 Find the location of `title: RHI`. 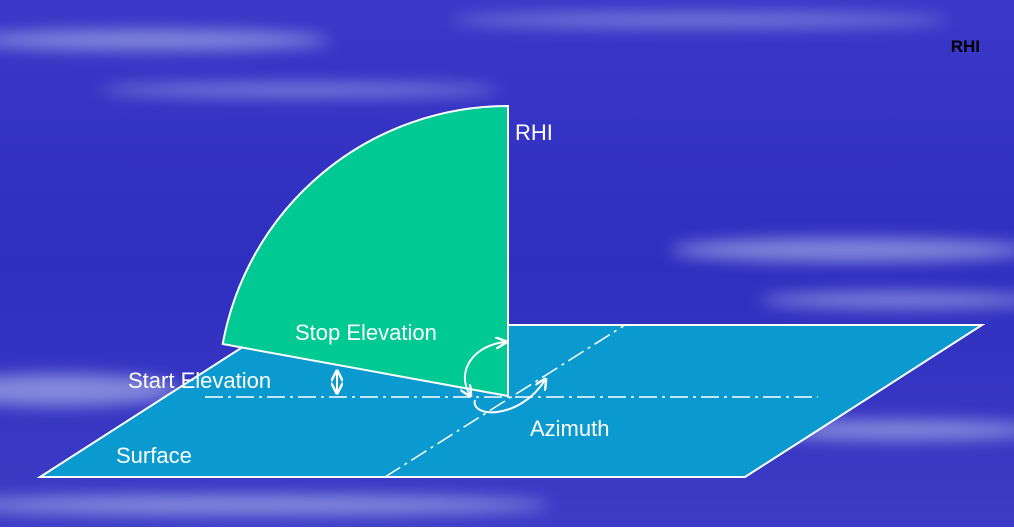

title: RHI is located at coordinates (965, 46).